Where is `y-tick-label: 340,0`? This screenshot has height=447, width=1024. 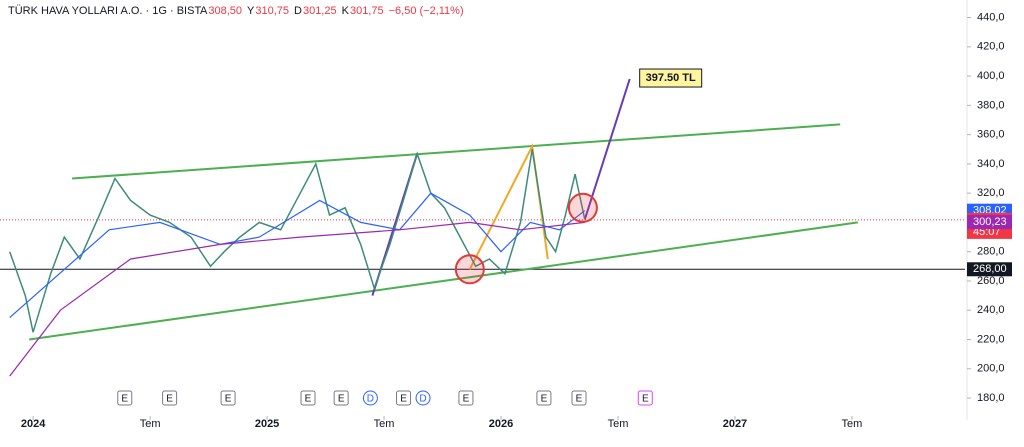 y-tick-label: 340,0 is located at coordinates (991, 164).